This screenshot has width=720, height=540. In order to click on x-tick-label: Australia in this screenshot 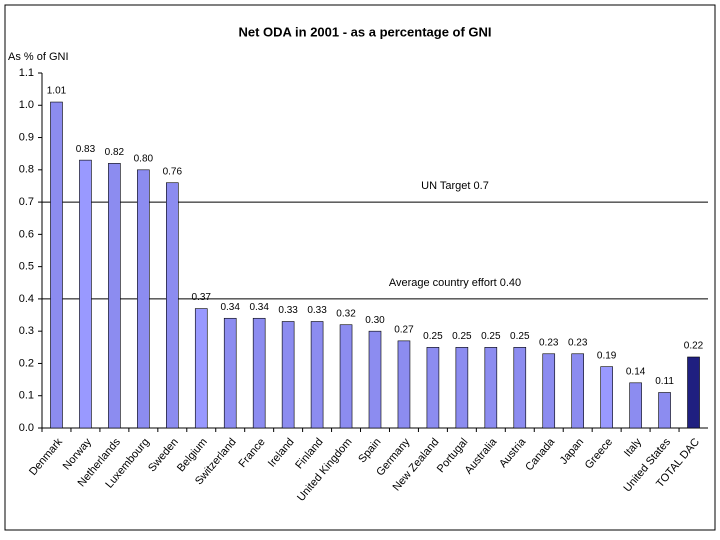, I will do `click(481, 455)`.